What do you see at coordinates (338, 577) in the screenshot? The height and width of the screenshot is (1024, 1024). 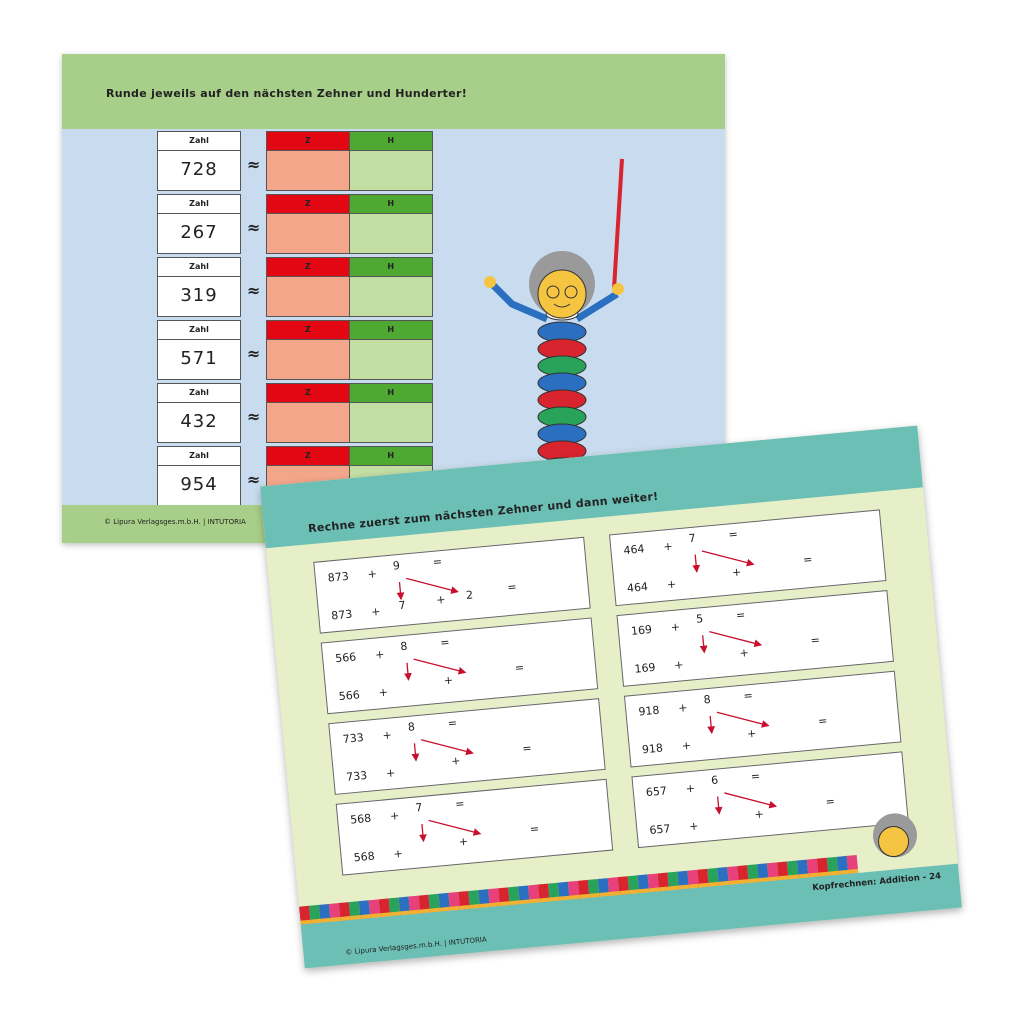 I see `addend-a: 873` at bounding box center [338, 577].